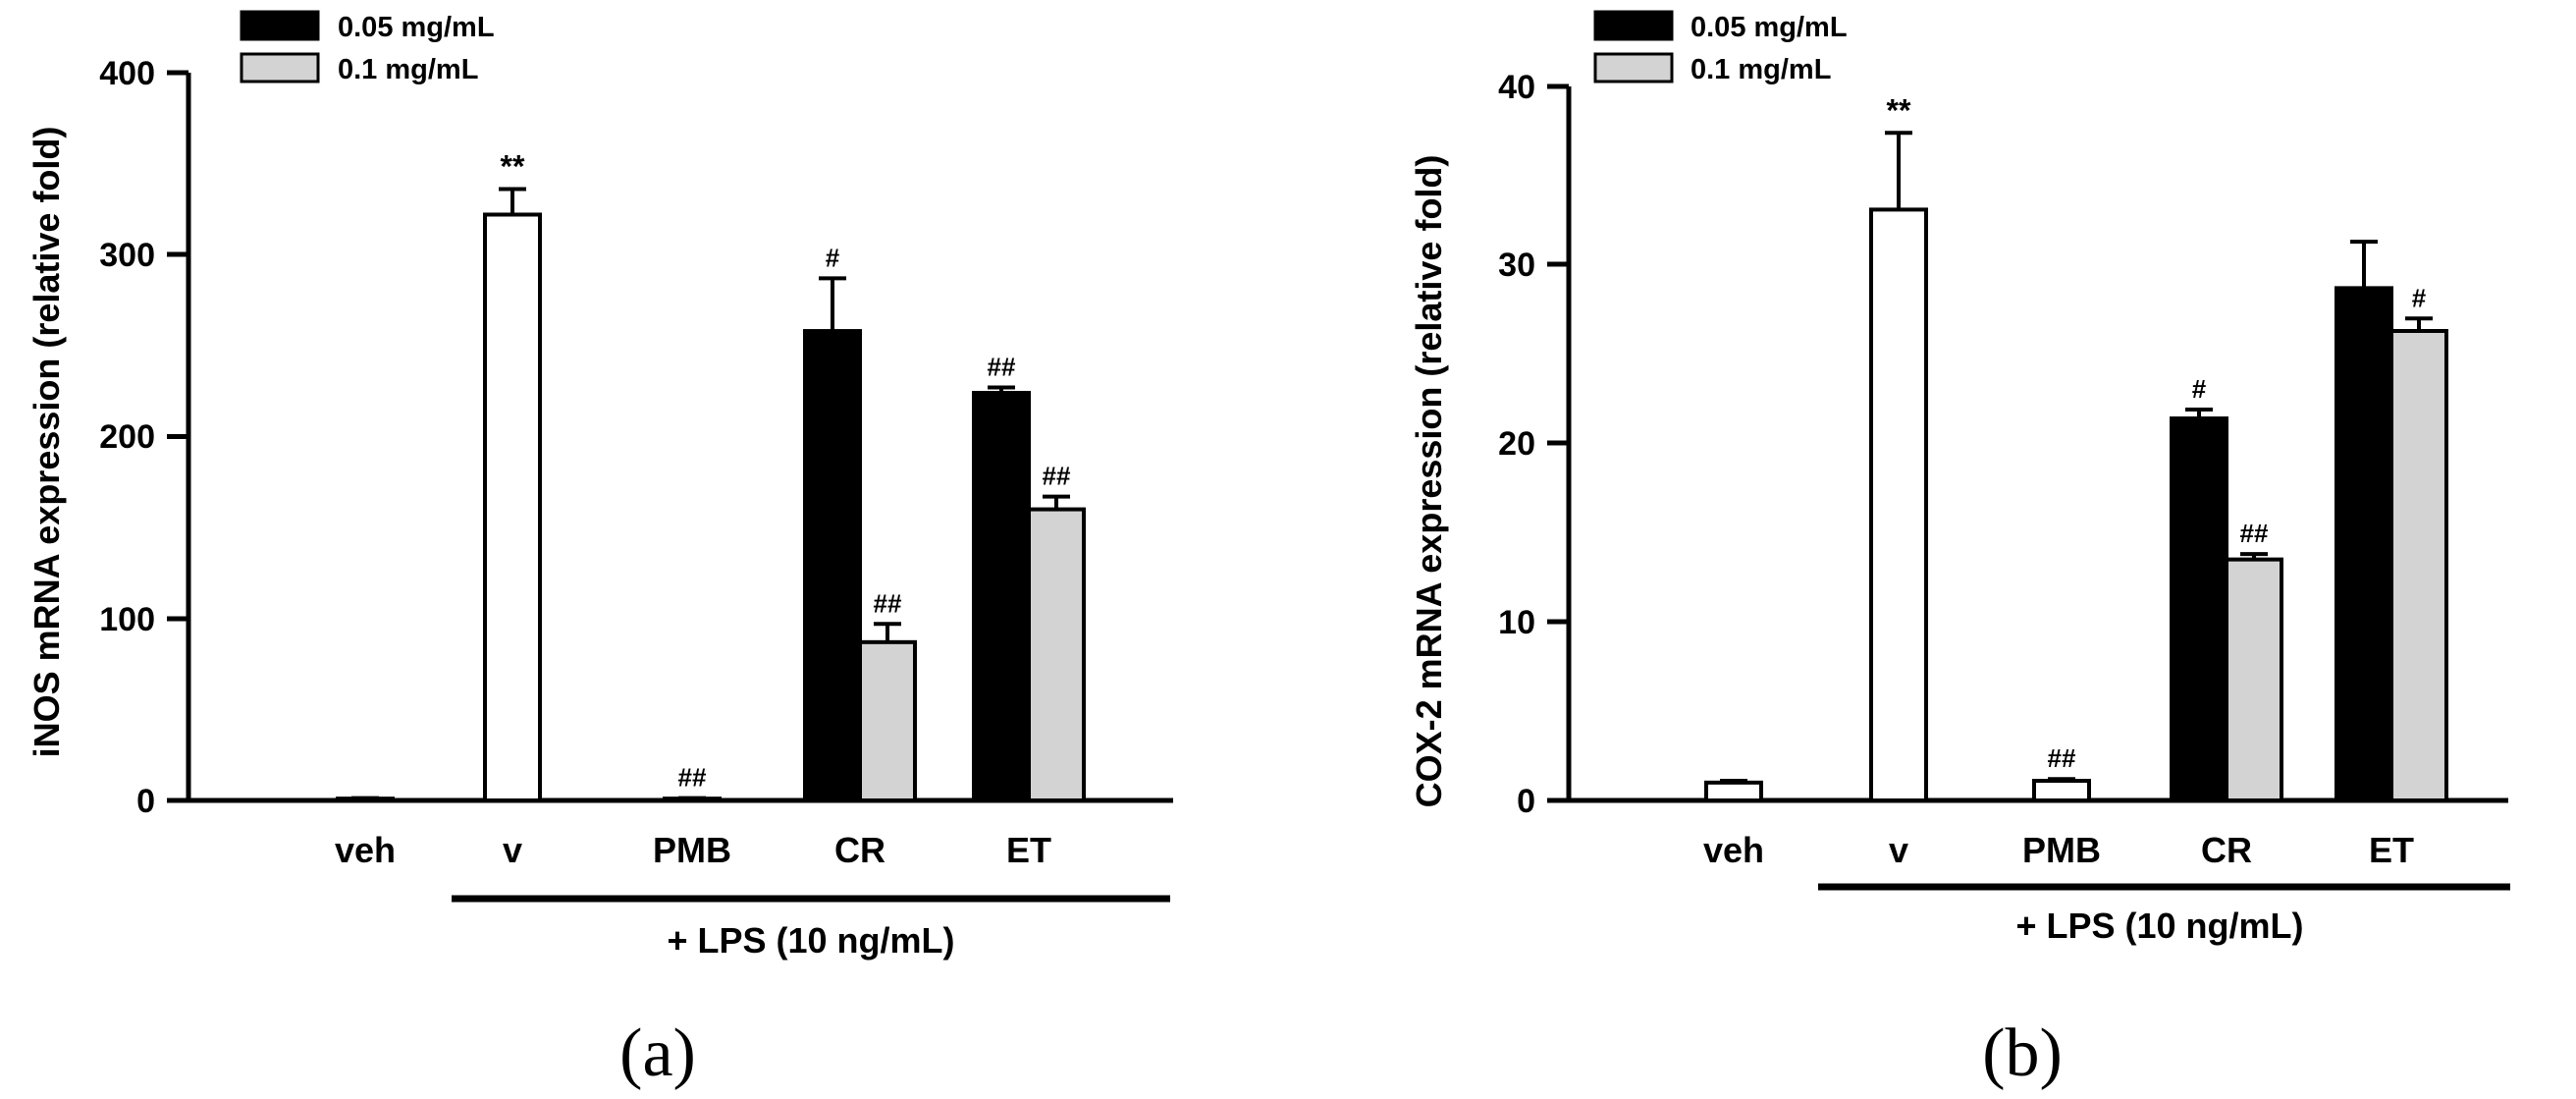  I want to click on panel-label: (b), so click(2022, 1053).